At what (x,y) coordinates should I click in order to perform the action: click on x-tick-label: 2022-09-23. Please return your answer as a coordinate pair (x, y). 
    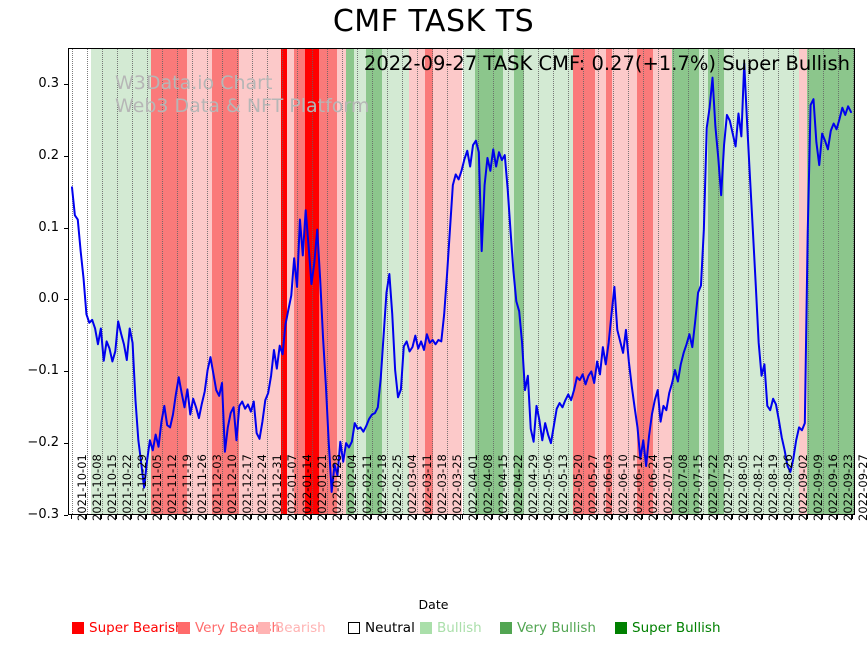
    Looking at the image, I should click on (847, 487).